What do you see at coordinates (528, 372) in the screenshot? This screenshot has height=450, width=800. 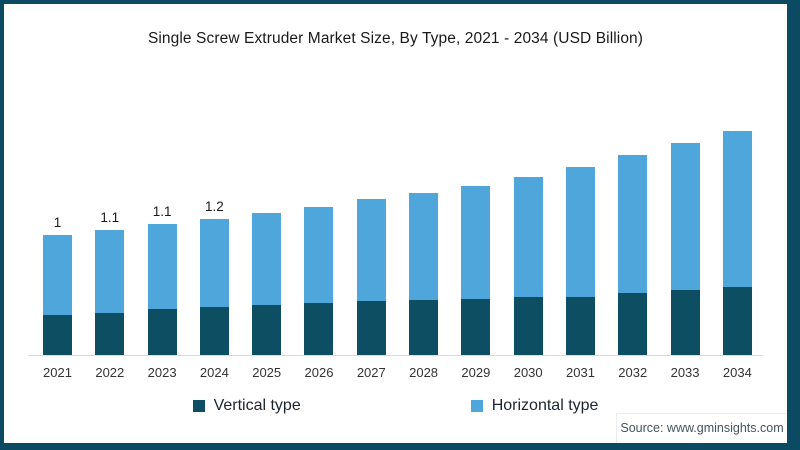 I see `x-axis-label: 2030` at bounding box center [528, 372].